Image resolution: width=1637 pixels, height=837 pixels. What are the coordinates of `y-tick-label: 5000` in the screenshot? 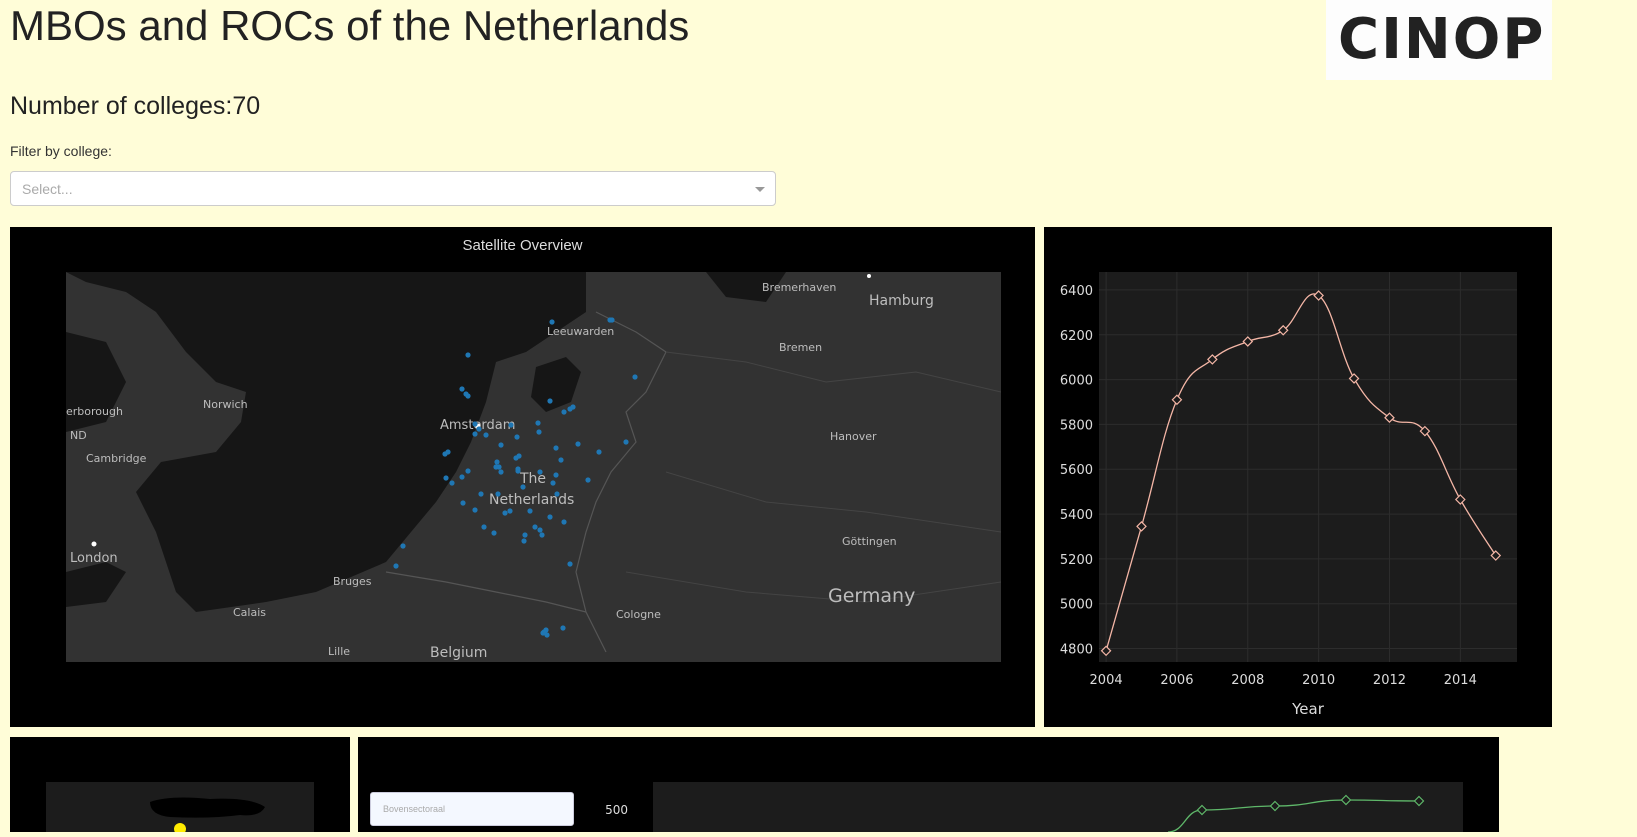 It's located at (1076, 605).